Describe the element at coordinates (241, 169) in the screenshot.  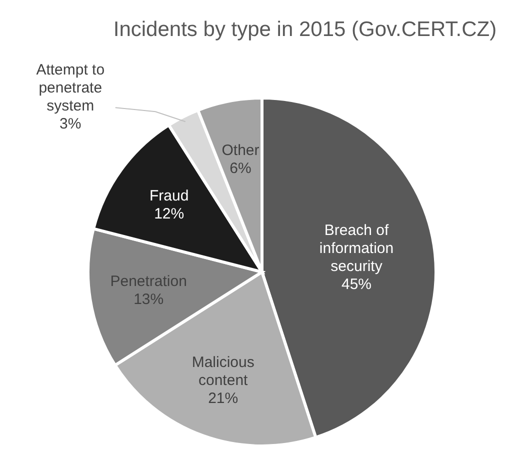
I see `data-label: 6%` at that location.